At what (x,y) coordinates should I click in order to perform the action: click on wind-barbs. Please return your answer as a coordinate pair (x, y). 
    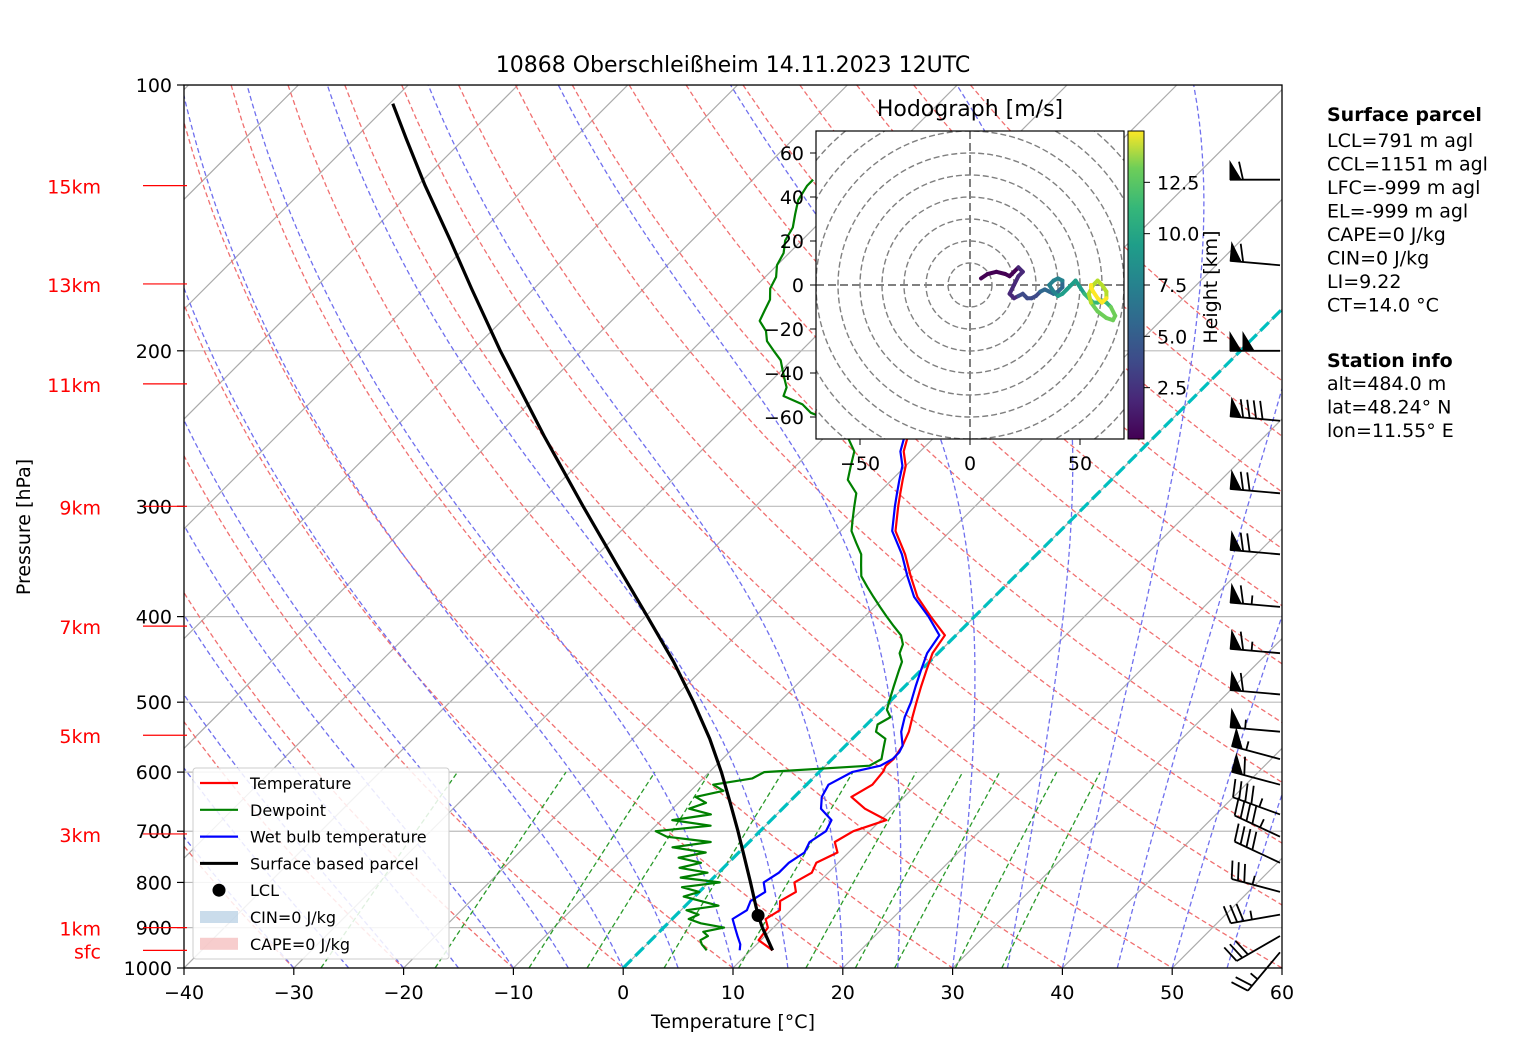
    Looking at the image, I should click on (1251, 575).